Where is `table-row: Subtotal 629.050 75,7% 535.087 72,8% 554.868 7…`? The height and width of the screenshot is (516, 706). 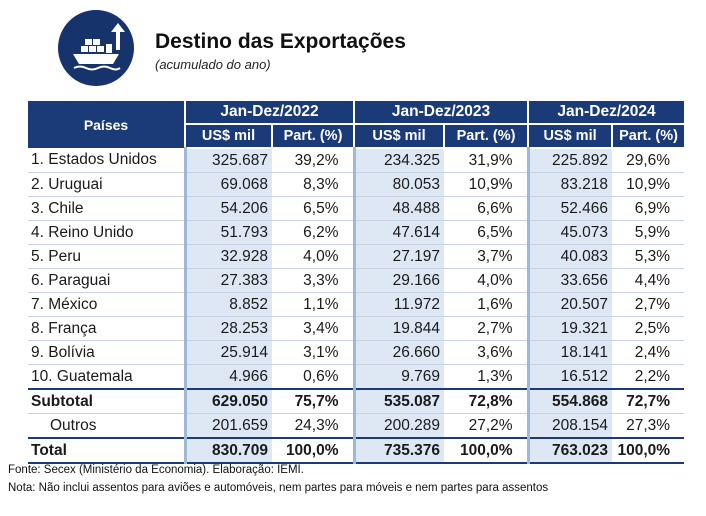
table-row: Subtotal 629.050 75,7% 535.087 72,8% 554.868 7… is located at coordinates (356, 401).